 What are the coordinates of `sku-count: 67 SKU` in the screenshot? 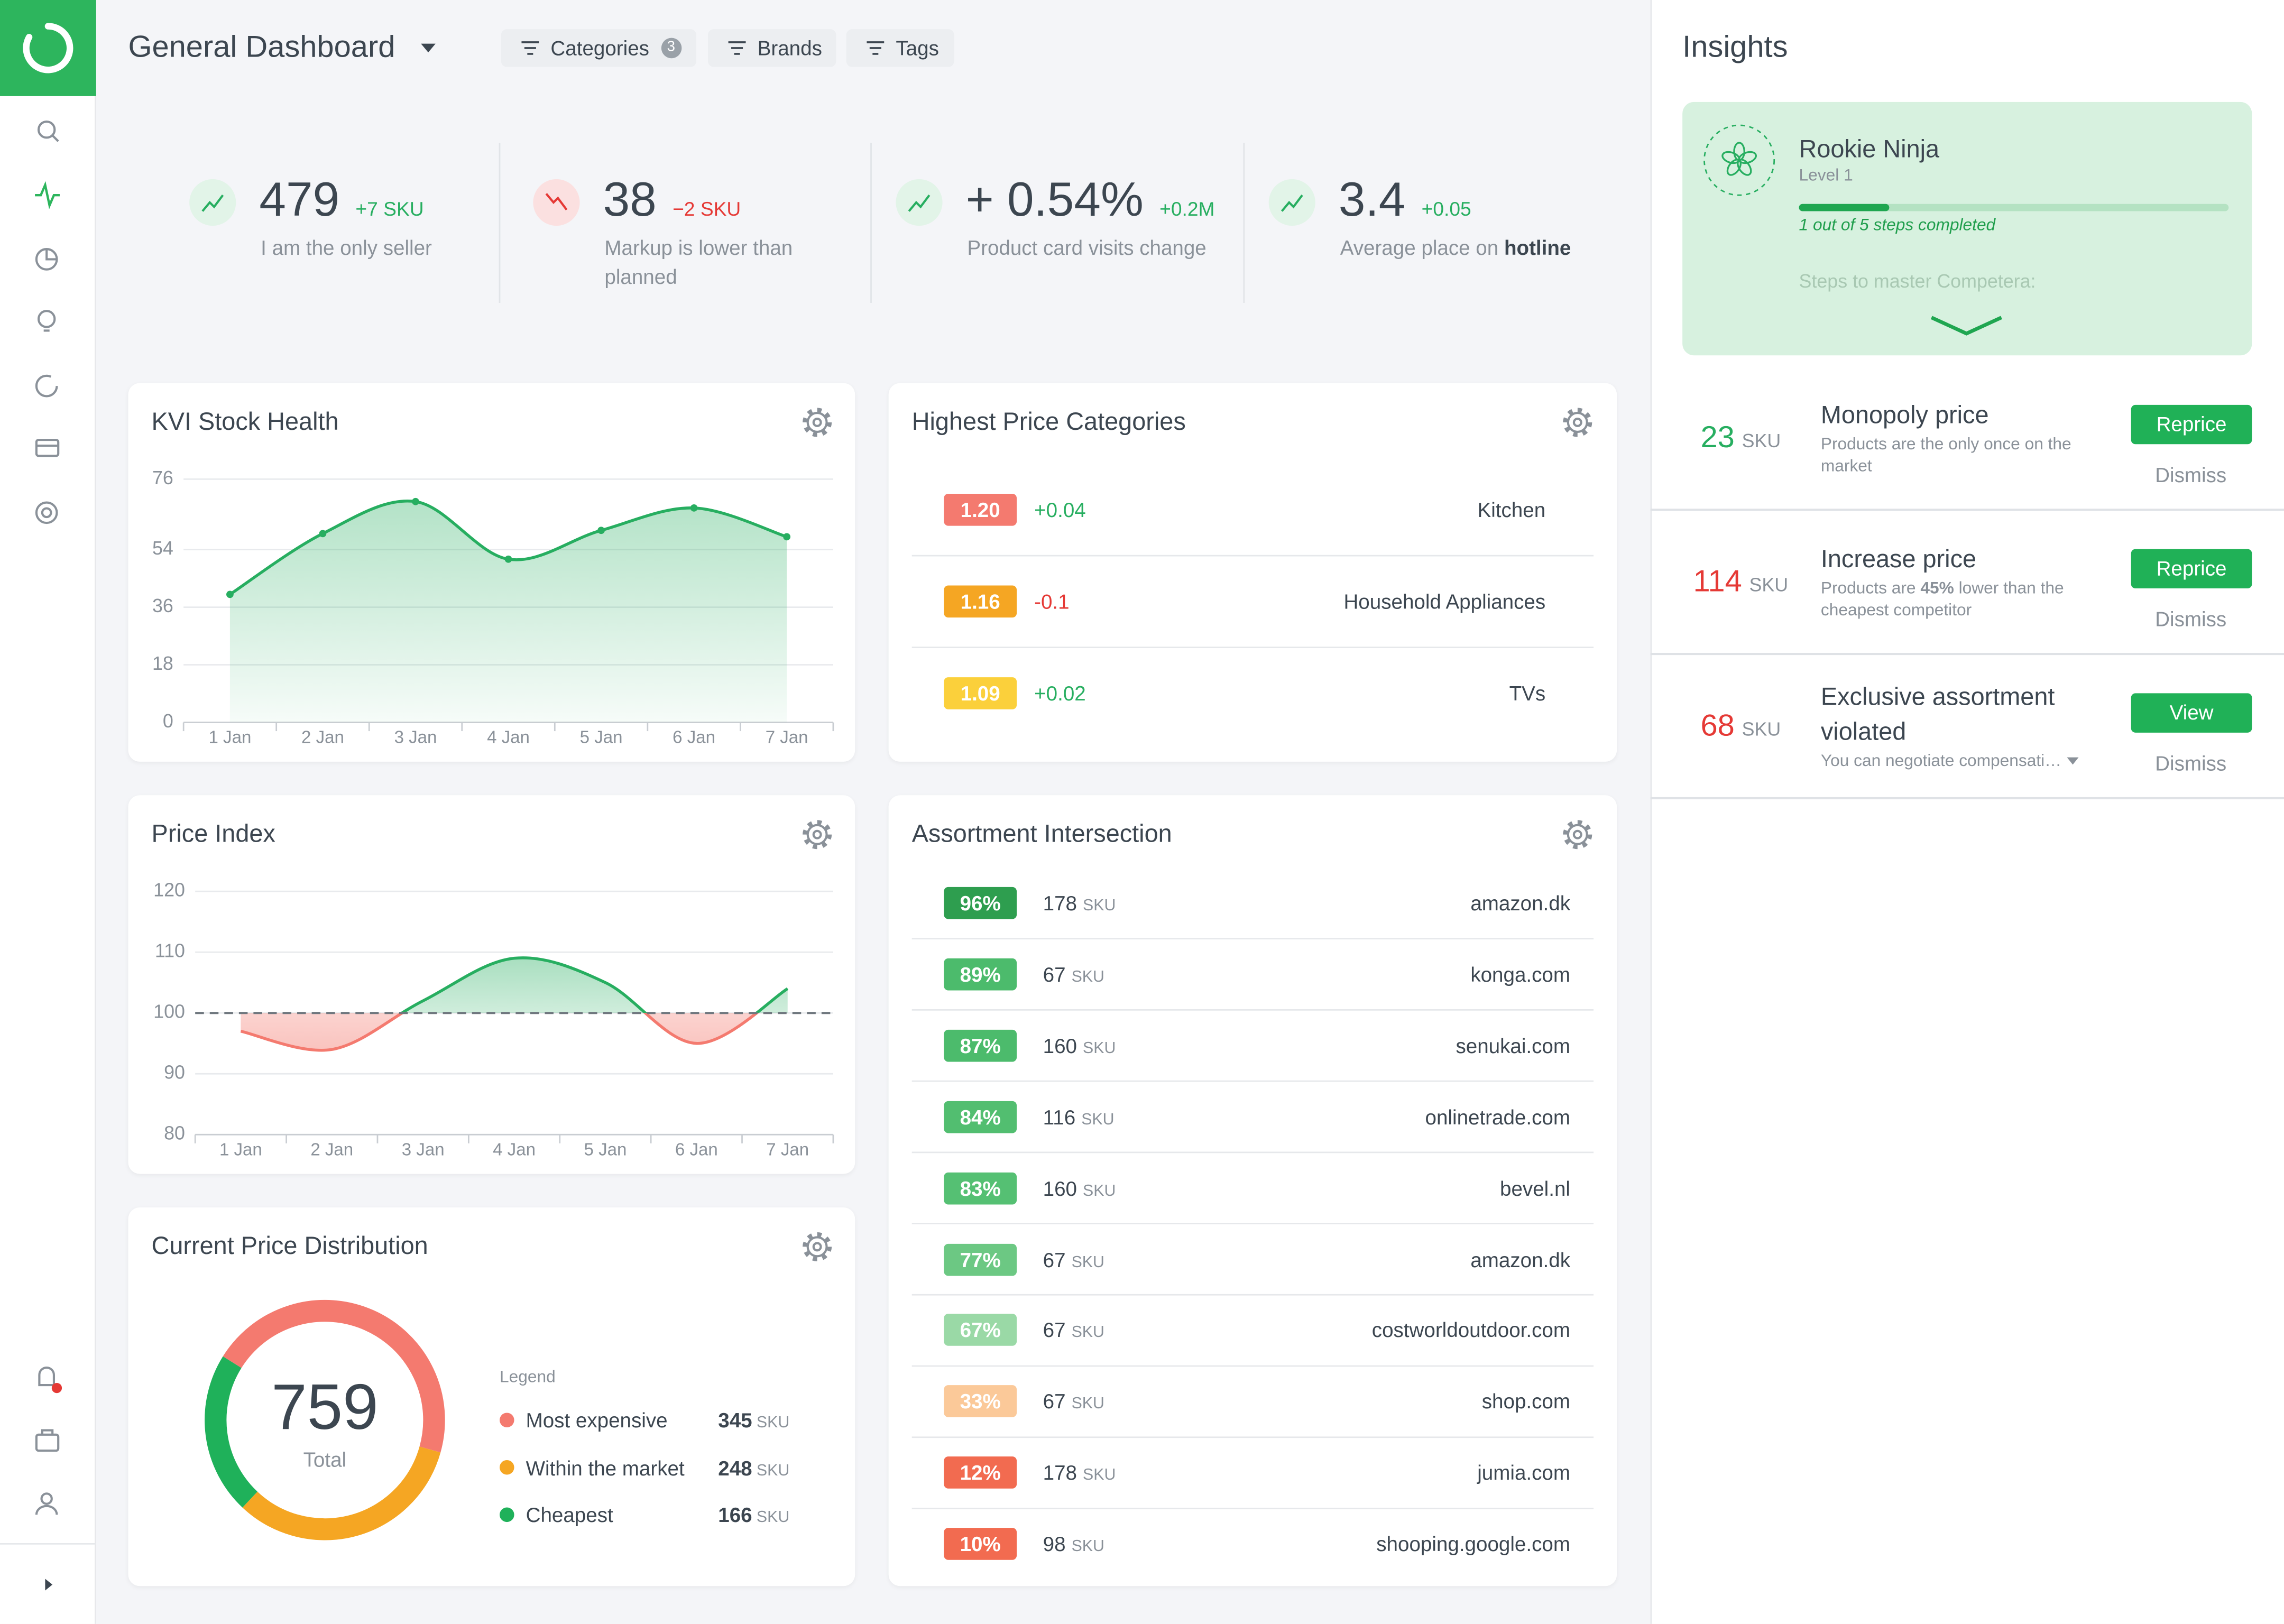 It's located at (1073, 1259).